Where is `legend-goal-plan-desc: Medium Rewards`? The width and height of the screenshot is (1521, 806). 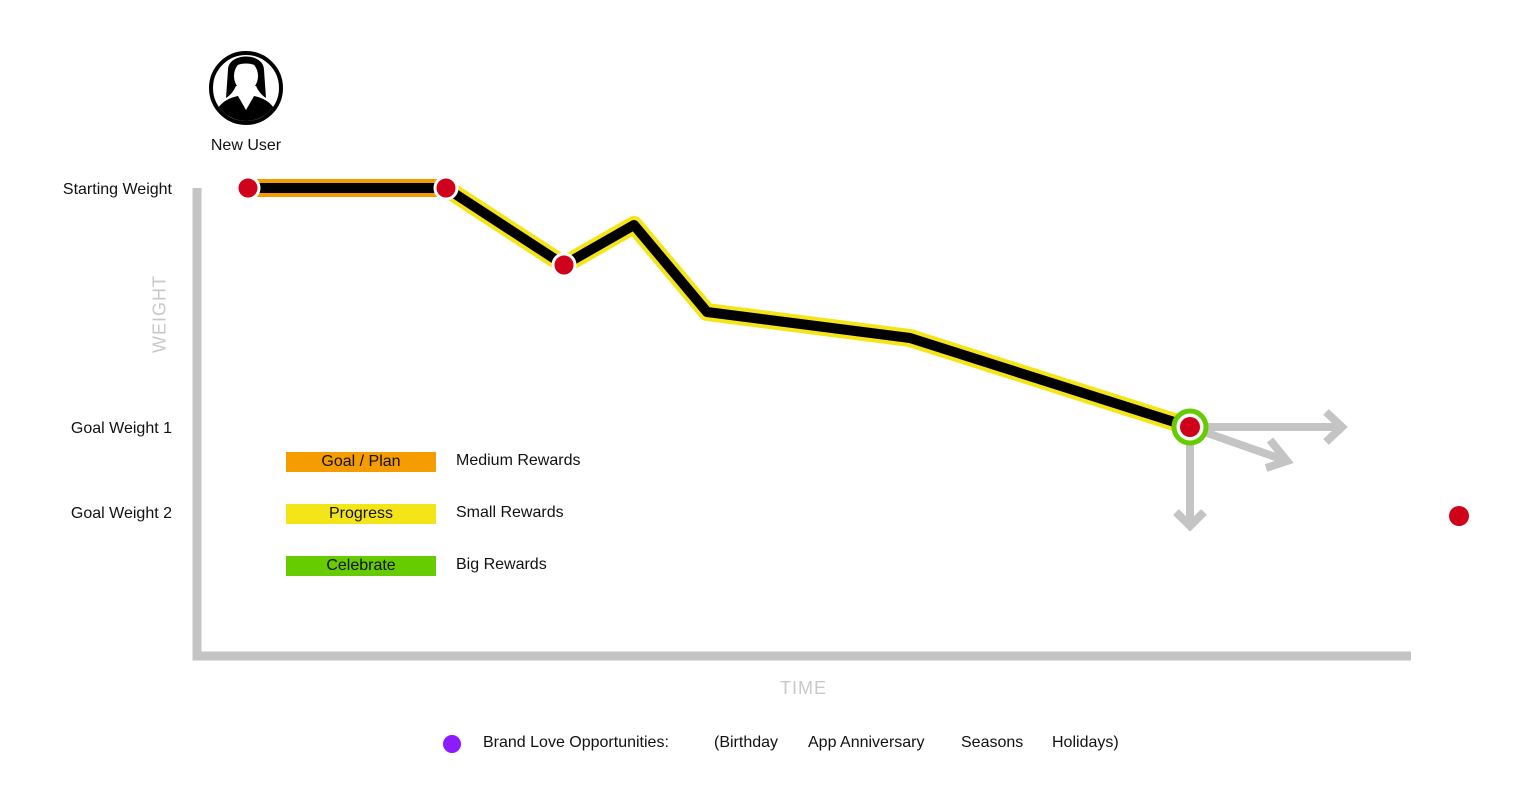
legend-goal-plan-desc: Medium Rewards is located at coordinates (518, 460).